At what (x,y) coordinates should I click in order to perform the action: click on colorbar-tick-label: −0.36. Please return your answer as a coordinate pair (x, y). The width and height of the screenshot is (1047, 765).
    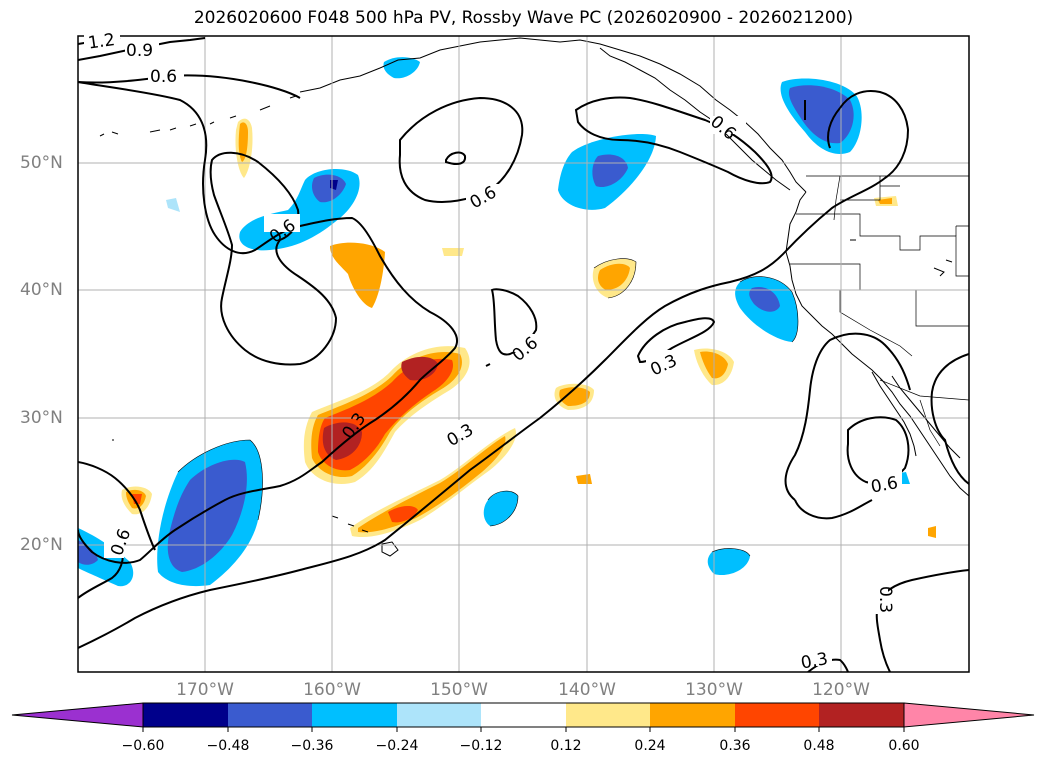
    Looking at the image, I should click on (312, 746).